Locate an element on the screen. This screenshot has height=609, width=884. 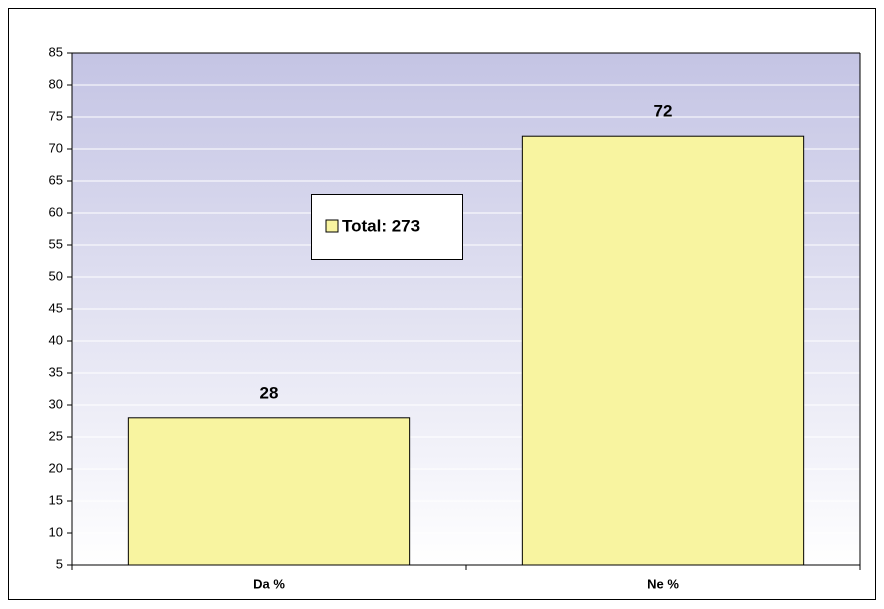
y-tick-label: 20 is located at coordinates (56, 467).